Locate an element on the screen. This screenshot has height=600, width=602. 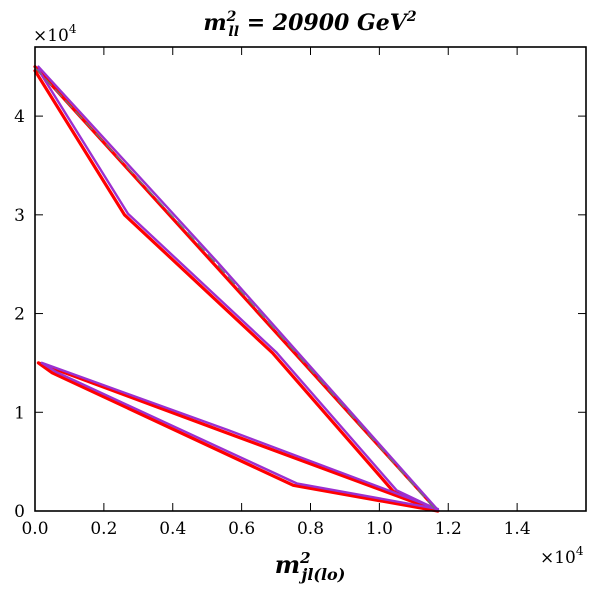
y-tick-label: 1 is located at coordinates (19, 413).